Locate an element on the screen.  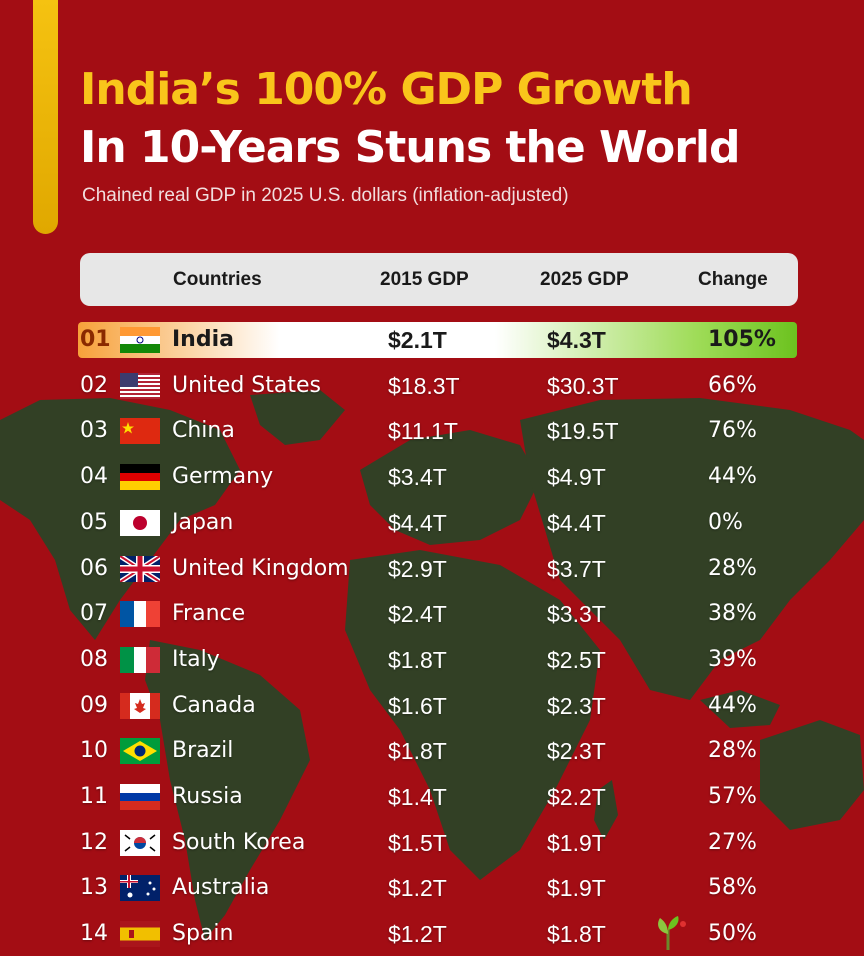
sprout-icon is located at coordinates (672, 933).